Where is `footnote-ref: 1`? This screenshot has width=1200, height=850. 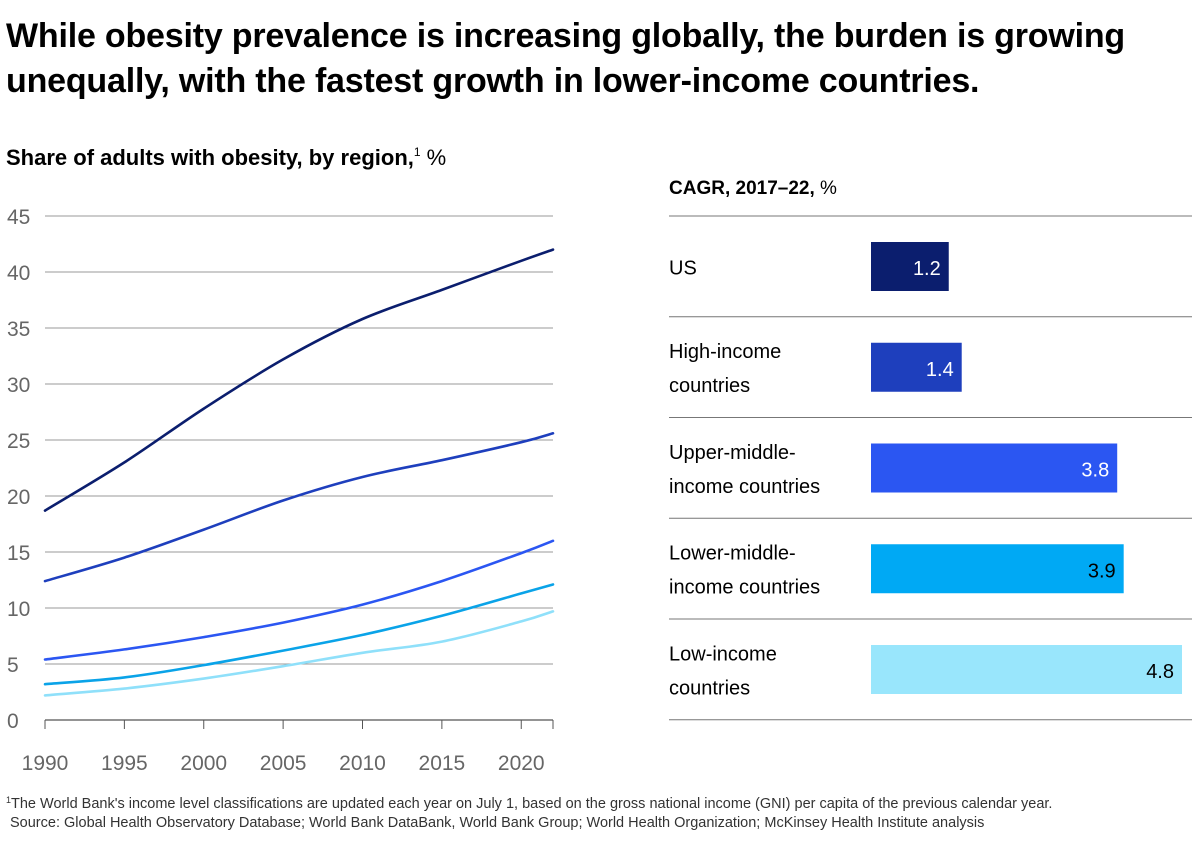 footnote-ref: 1 is located at coordinates (417, 152).